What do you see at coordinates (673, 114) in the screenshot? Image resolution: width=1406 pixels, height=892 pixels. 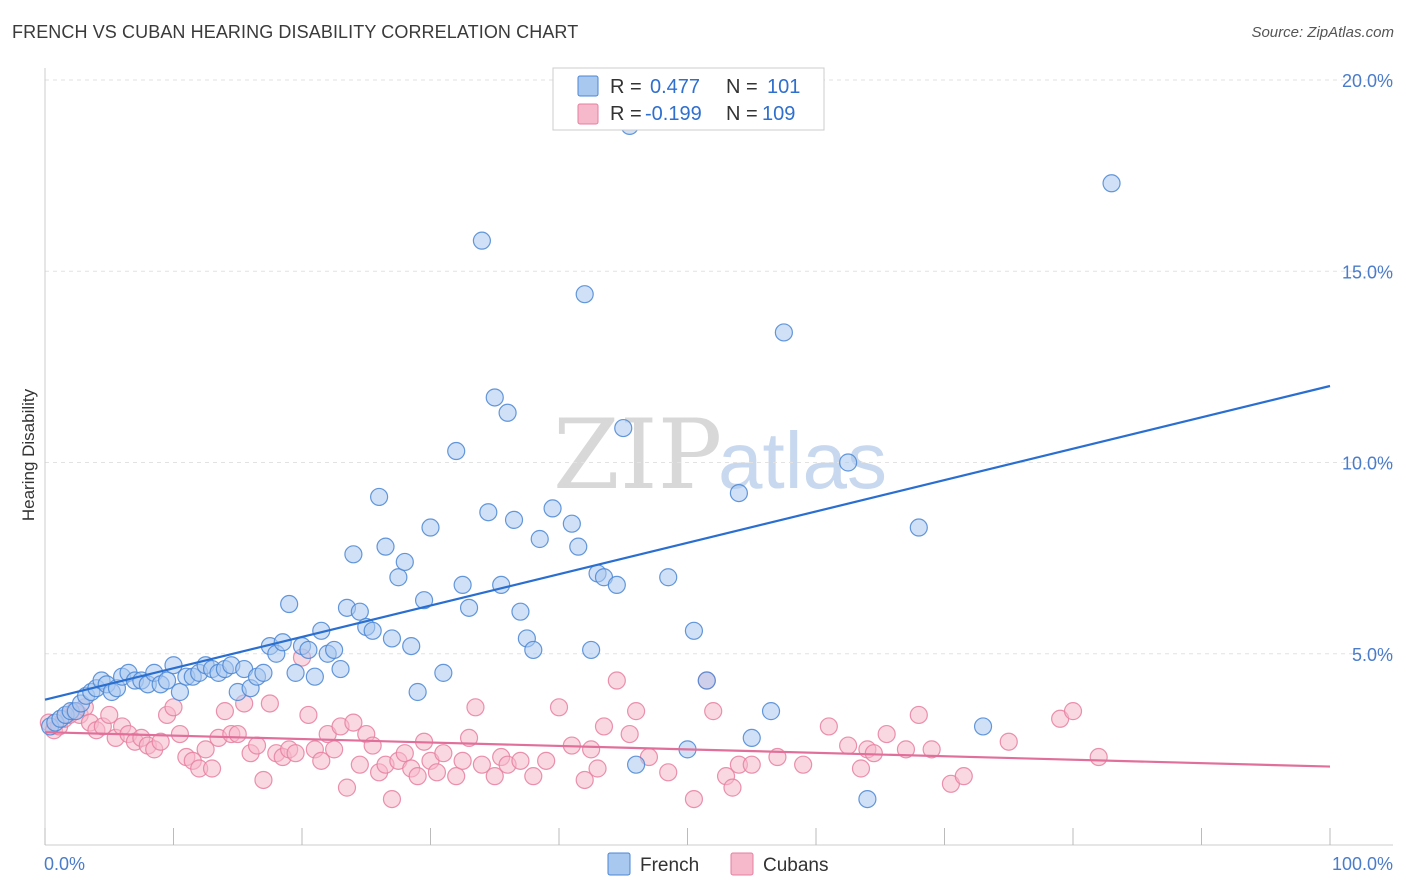 I see `legend-cubans-r-value: -0.199` at bounding box center [673, 114].